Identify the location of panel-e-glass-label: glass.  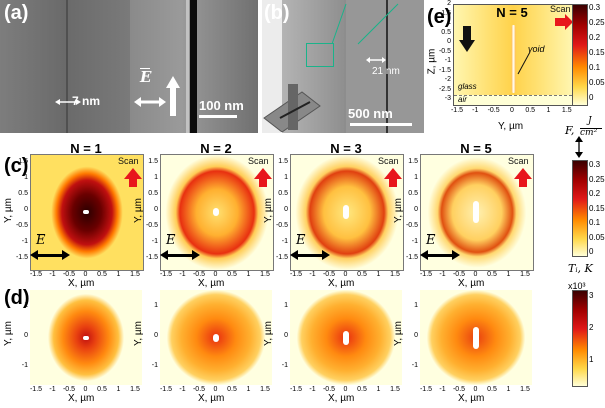
(467, 86).